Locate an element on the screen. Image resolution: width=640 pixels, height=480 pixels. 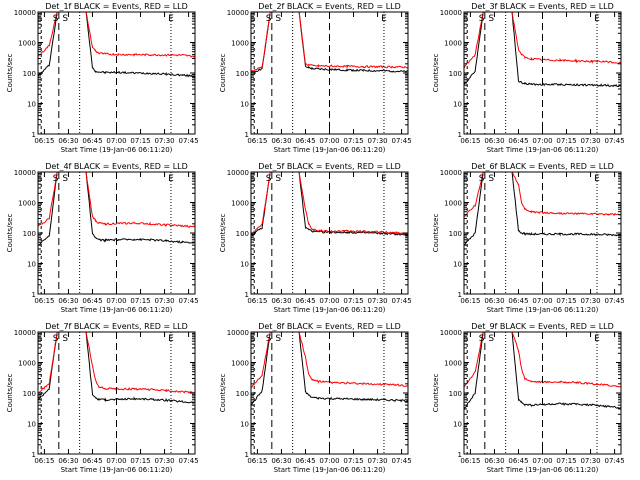
panel-title: Det_6f BLACK = Events, RED = LLD is located at coordinates (542, 166).